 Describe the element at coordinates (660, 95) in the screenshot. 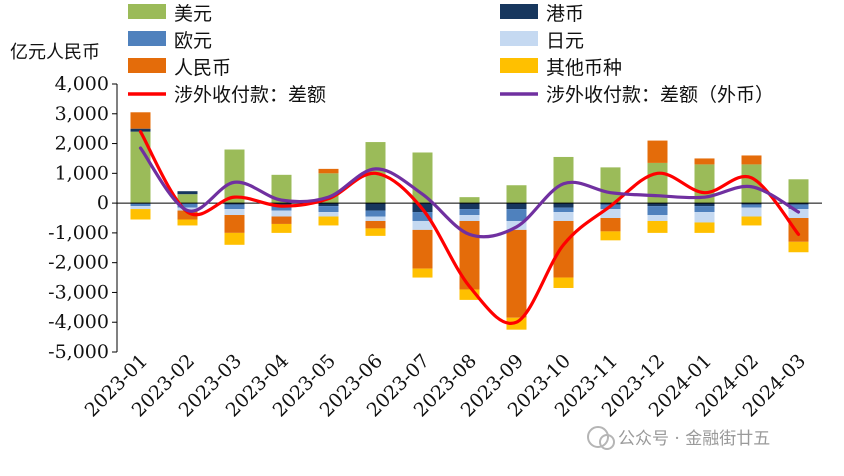

I see `legend-label: 涉外收付款：差额（外币）` at that location.